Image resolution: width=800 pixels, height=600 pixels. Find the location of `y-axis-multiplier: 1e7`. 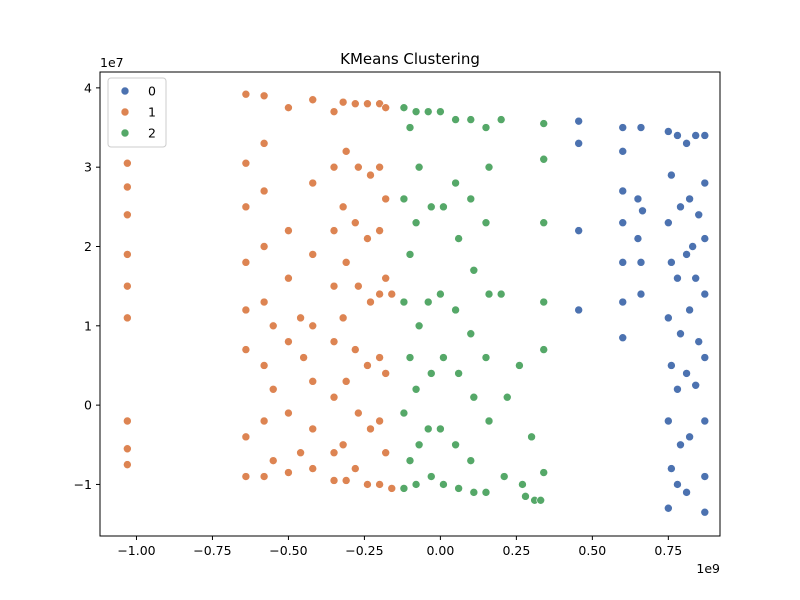

y-axis-multiplier: 1e7 is located at coordinates (112, 62).